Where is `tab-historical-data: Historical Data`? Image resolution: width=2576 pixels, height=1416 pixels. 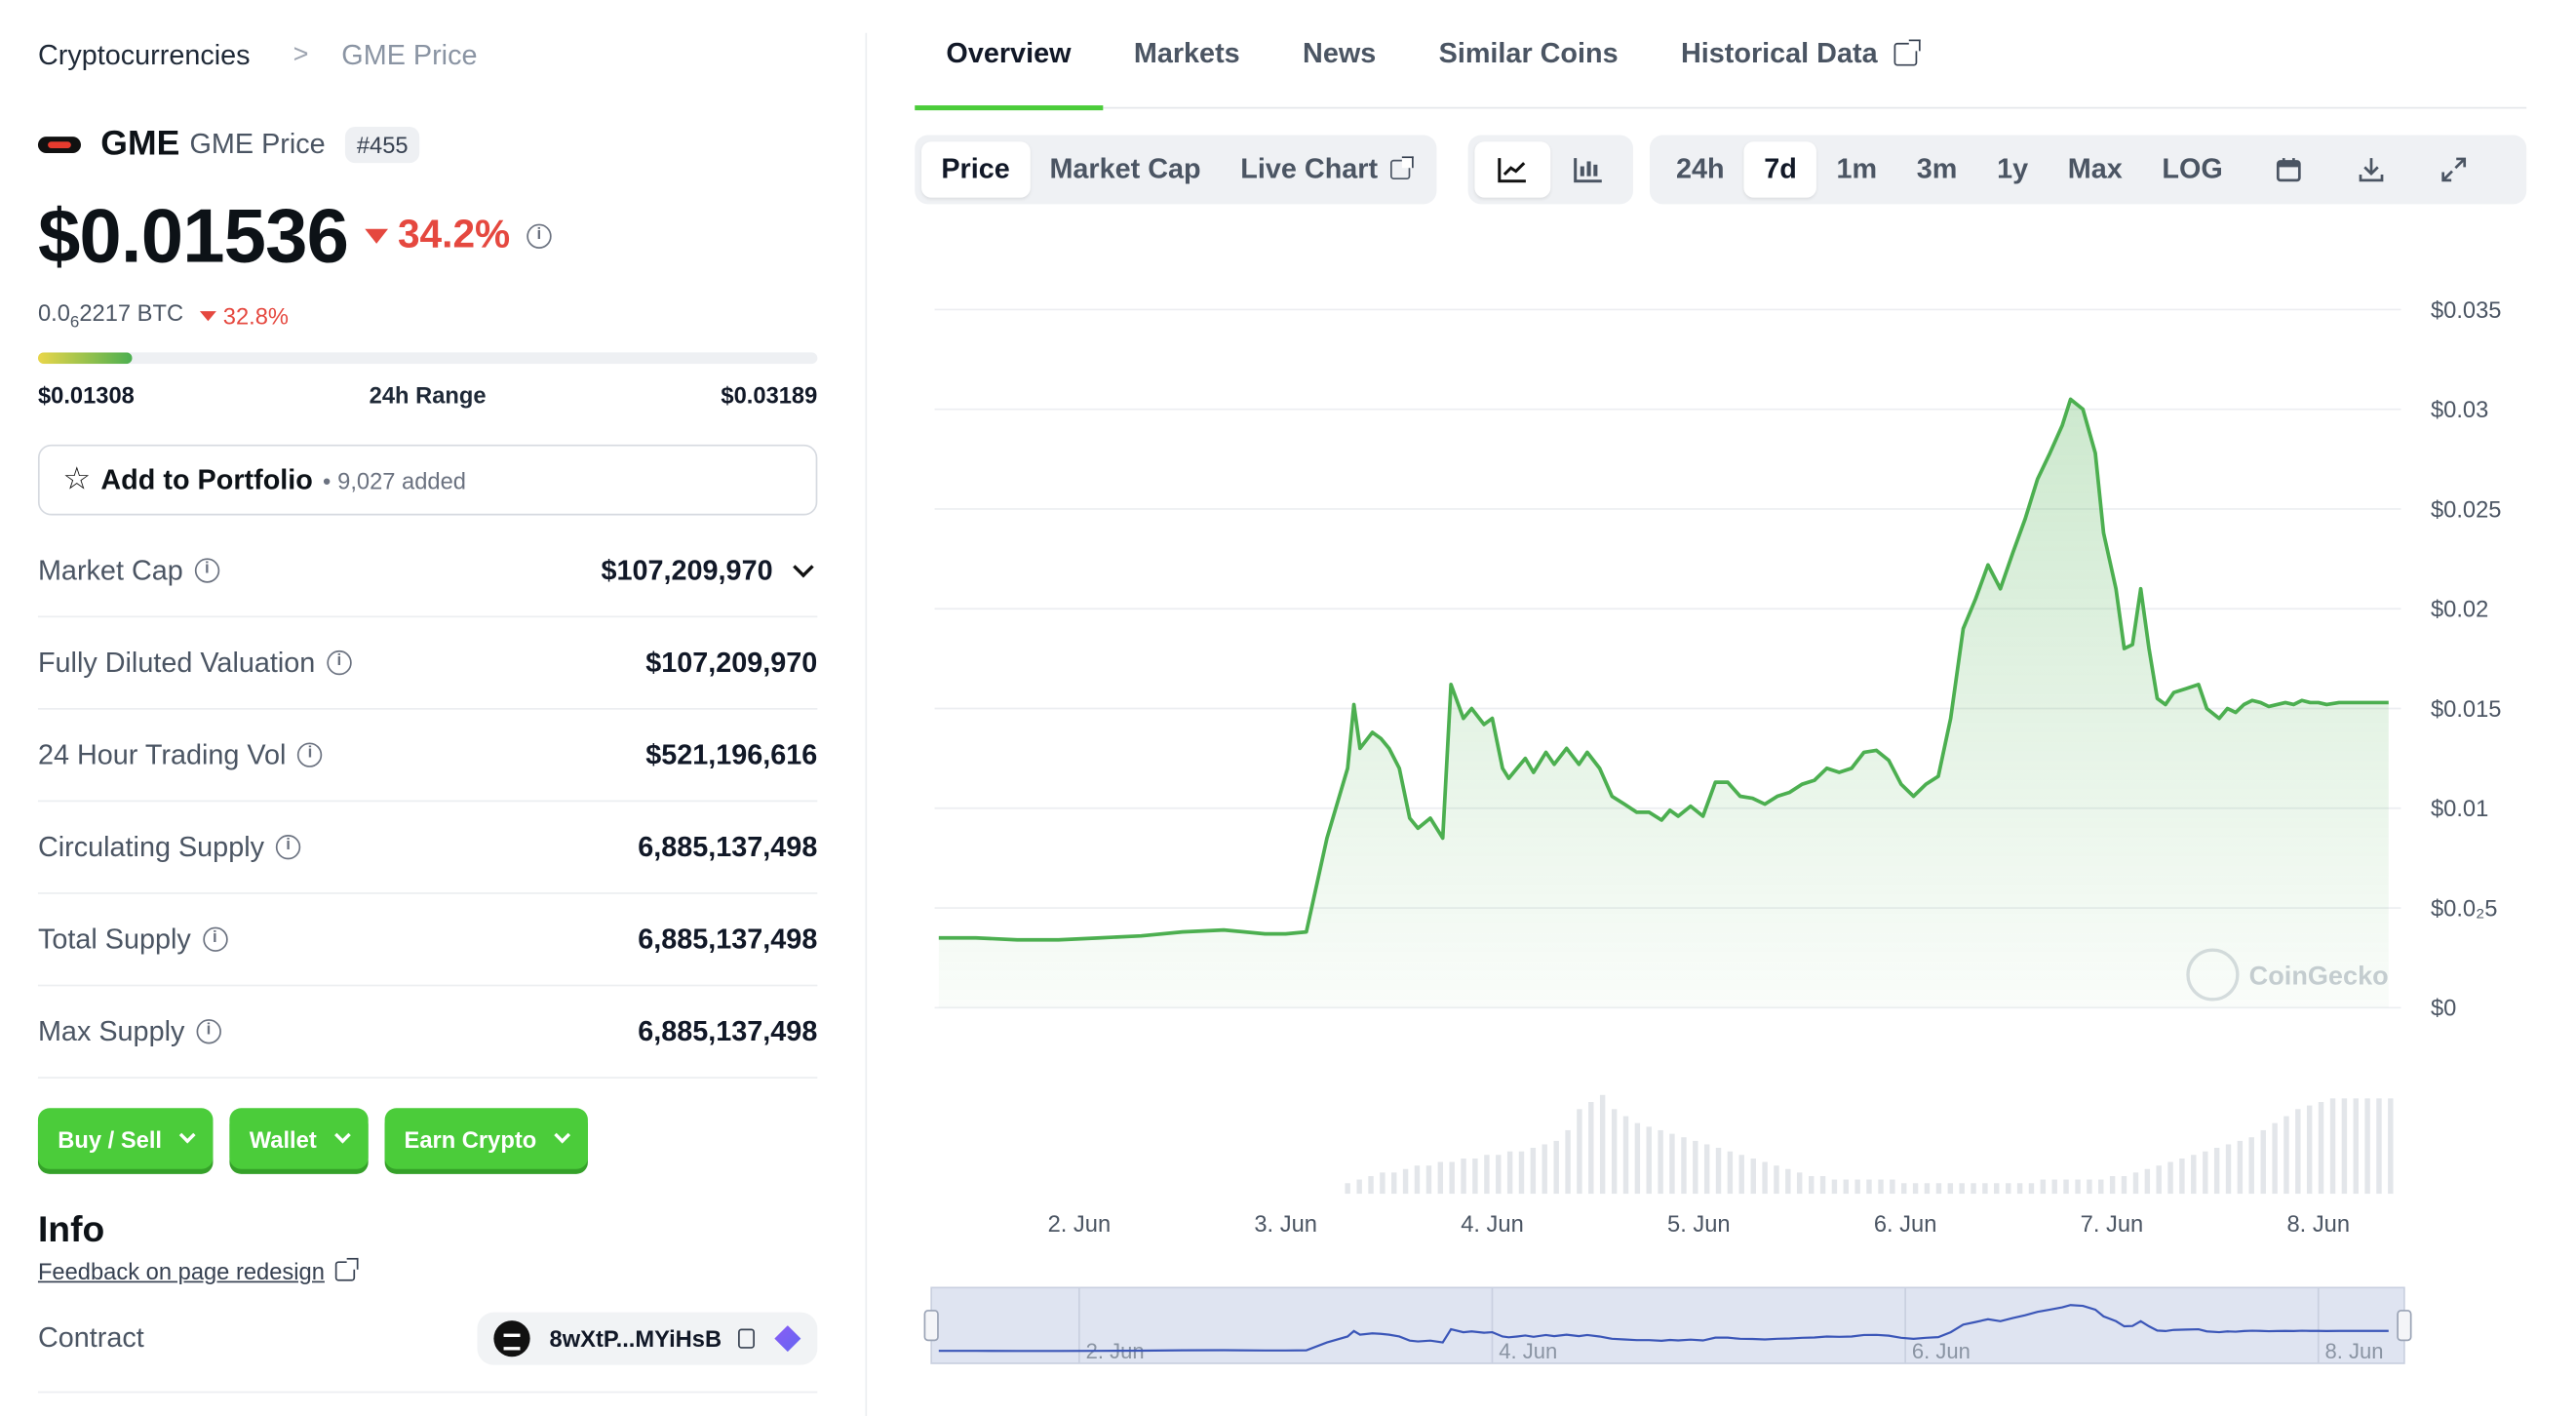
tab-historical-data: Historical Data is located at coordinates (1799, 54).